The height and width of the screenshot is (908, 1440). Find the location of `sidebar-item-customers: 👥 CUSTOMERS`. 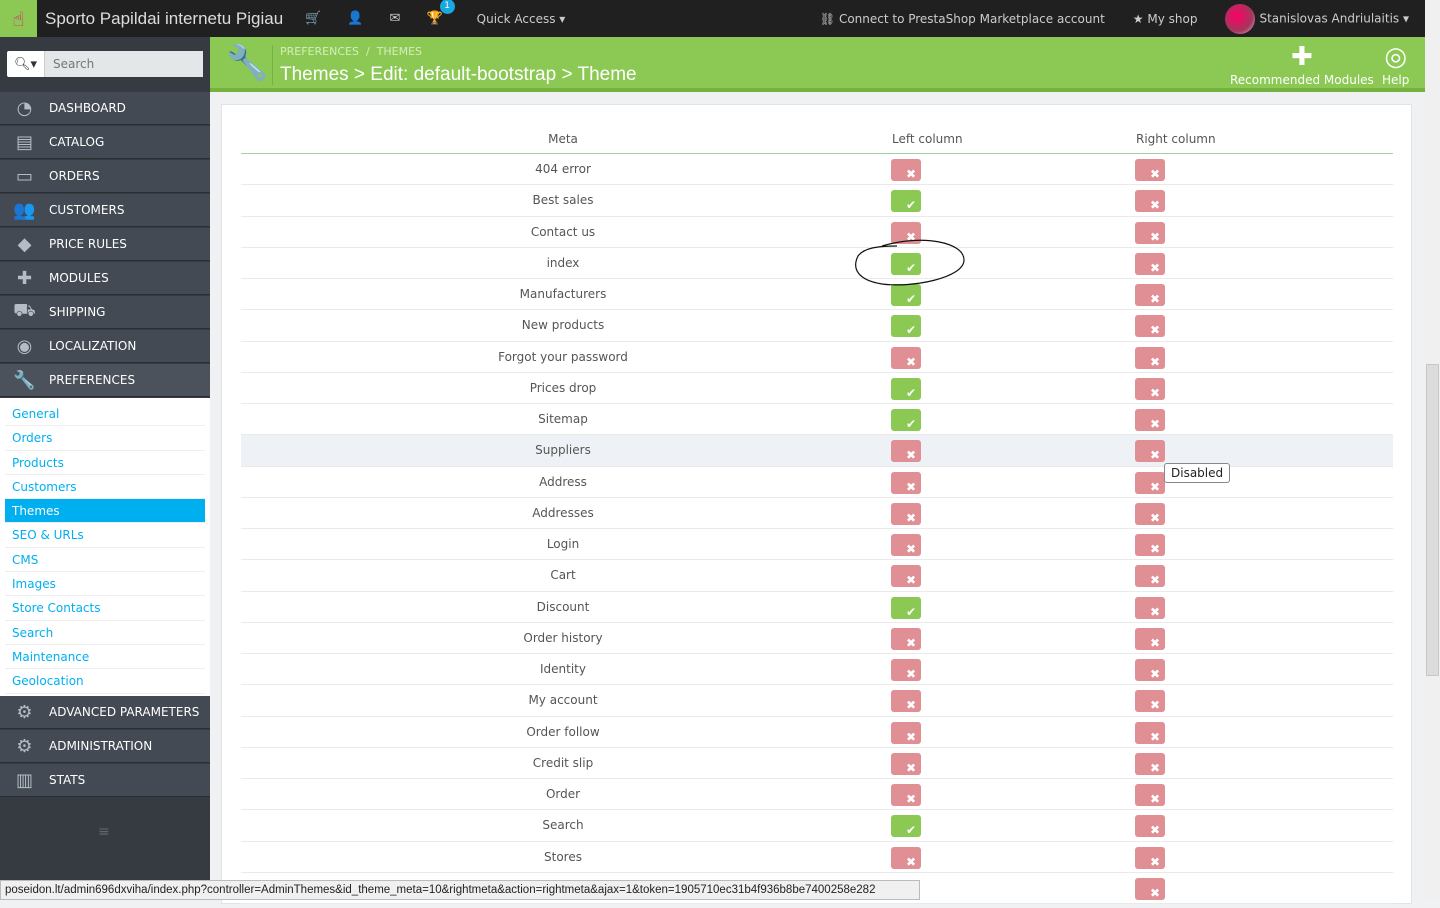

sidebar-item-customers: 👥 CUSTOMERS is located at coordinates (105, 210).